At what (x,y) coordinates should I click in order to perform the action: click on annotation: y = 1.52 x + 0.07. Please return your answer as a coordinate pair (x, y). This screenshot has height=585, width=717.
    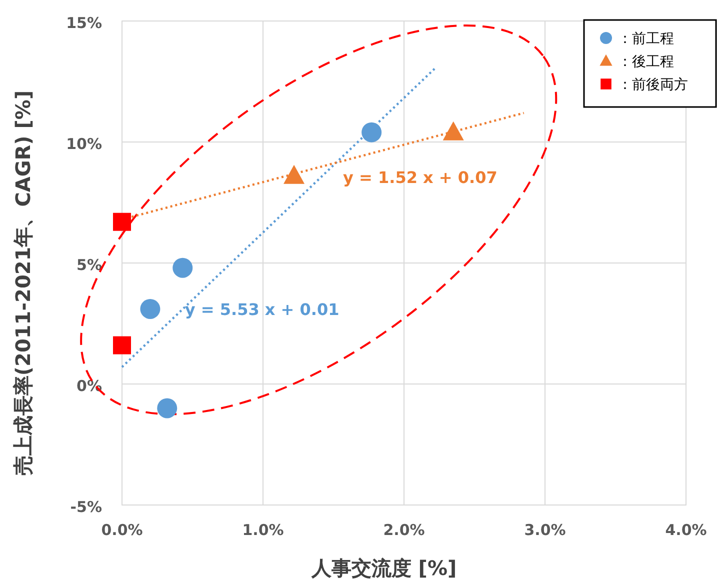
    Looking at the image, I should click on (420, 177).